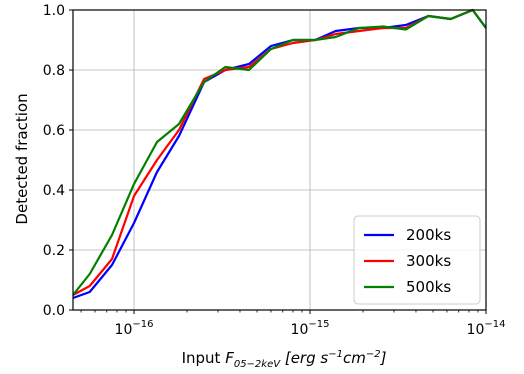  I want to click on x-axis-label-exp2: −2, so click(373, 354).